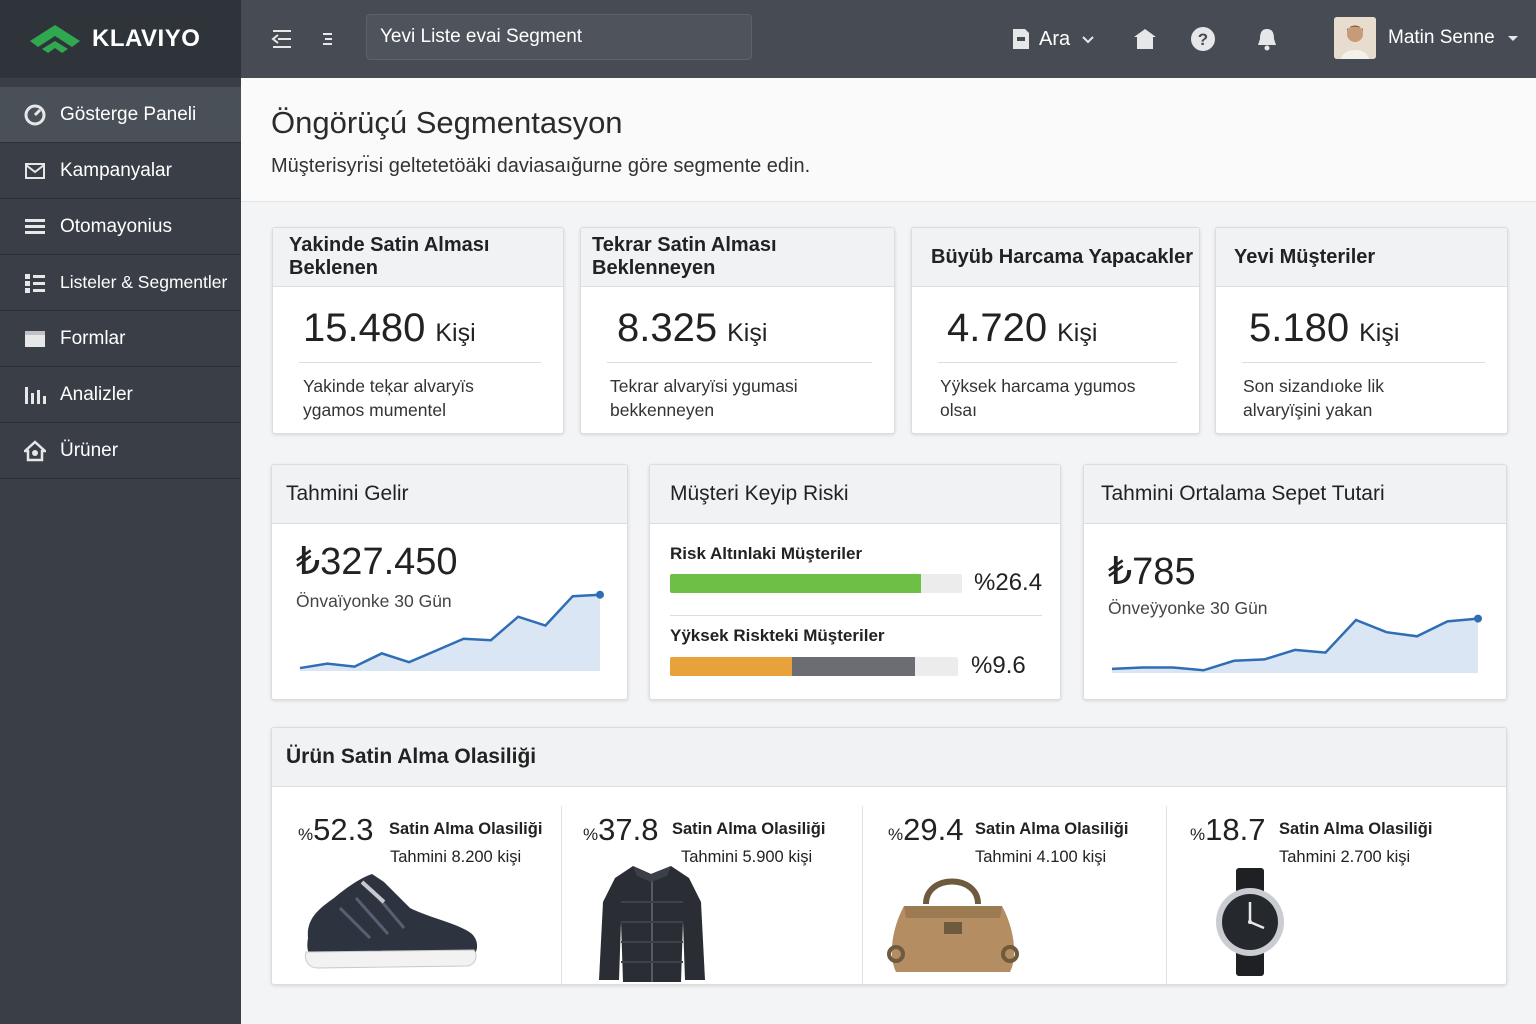 The image size is (1536, 1024). Describe the element at coordinates (998, 665) in the screenshot. I see `risk-value: %9.6` at that location.